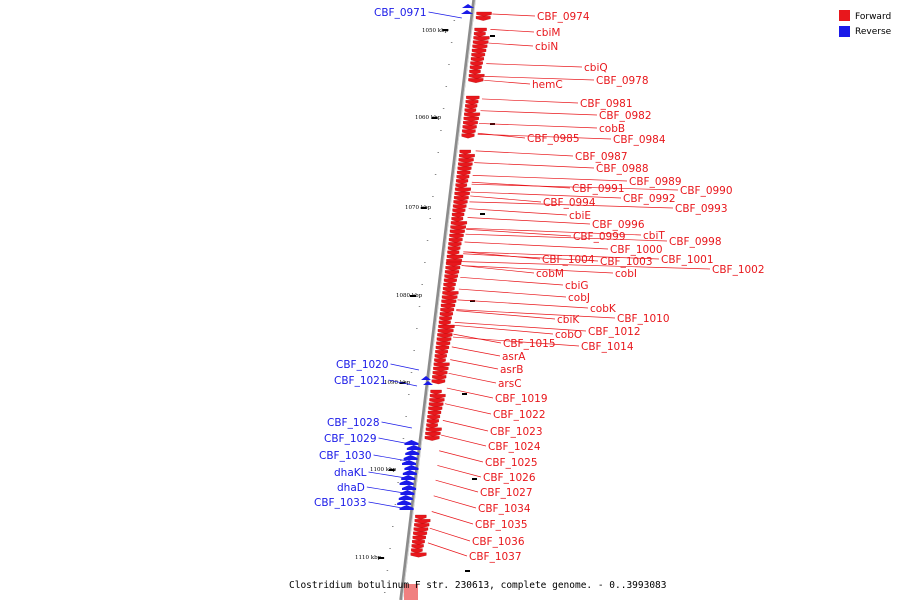 This screenshot has height=600, width=900. I want to click on gene-label: cobK, so click(603, 309).